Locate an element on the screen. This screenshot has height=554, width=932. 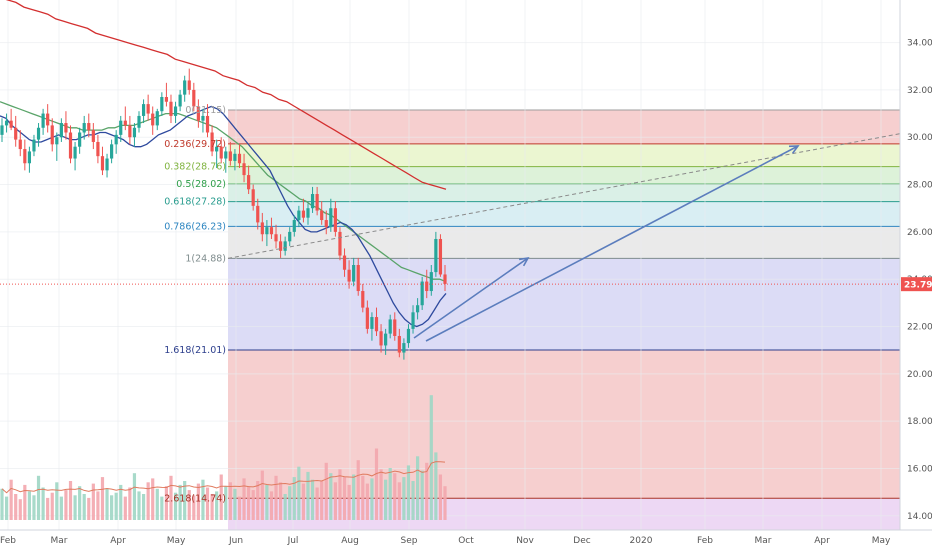
arrow-shaft is located at coordinates (471, 298).